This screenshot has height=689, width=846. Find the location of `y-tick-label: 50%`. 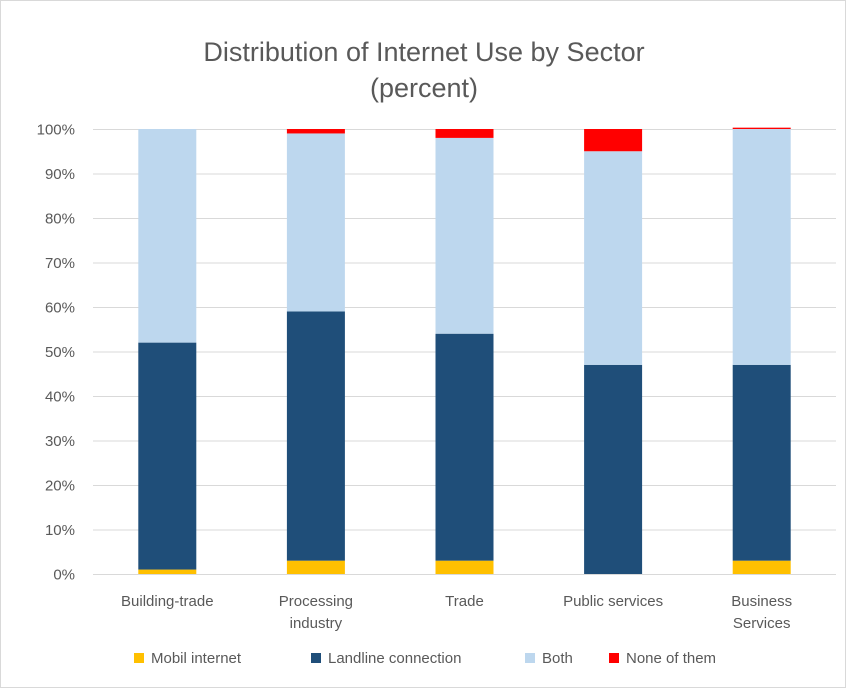

y-tick-label: 50% is located at coordinates (60, 352).